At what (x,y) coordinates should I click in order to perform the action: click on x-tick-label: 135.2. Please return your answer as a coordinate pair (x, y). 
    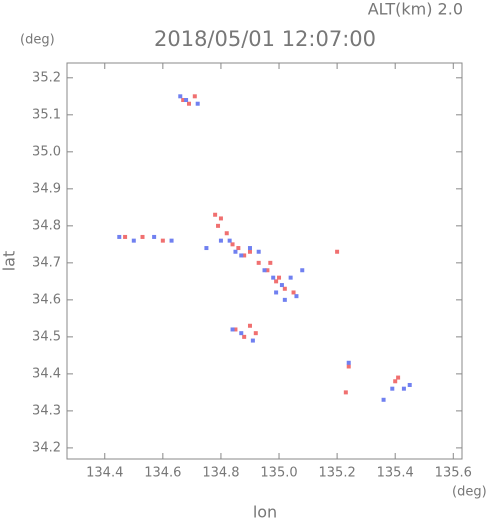
    Looking at the image, I should click on (337, 473).